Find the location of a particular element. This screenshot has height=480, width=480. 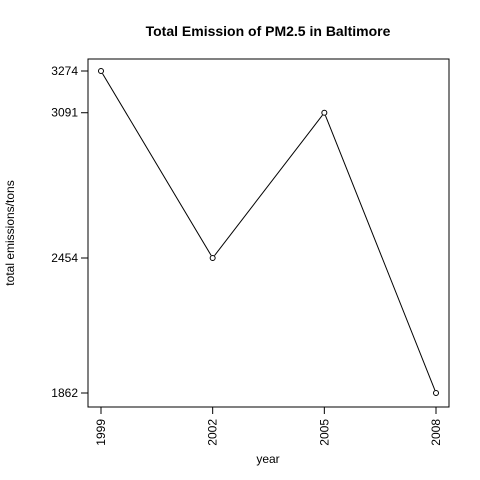

x-tick-label: 1999 is located at coordinates (101, 432).